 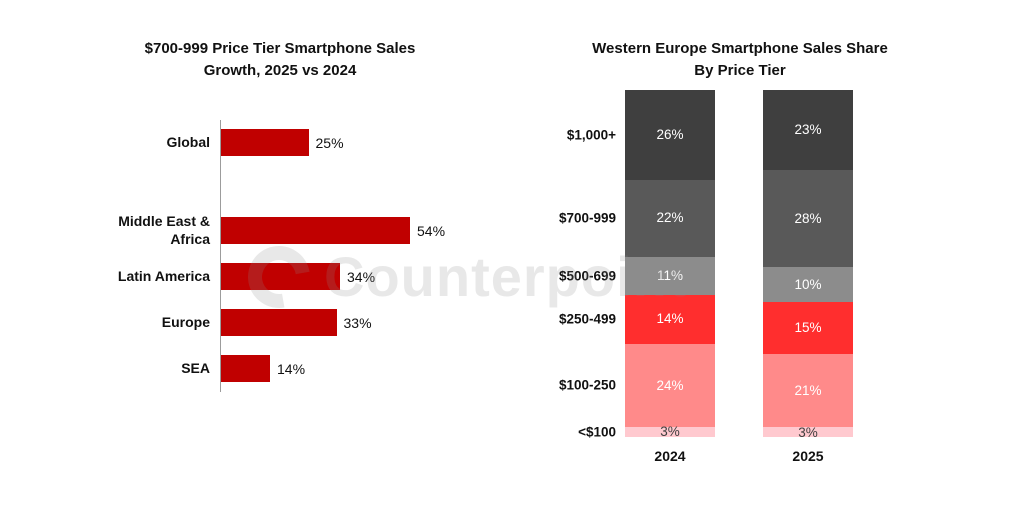 What do you see at coordinates (808, 284) in the screenshot?
I see `stack-segment: 10%` at bounding box center [808, 284].